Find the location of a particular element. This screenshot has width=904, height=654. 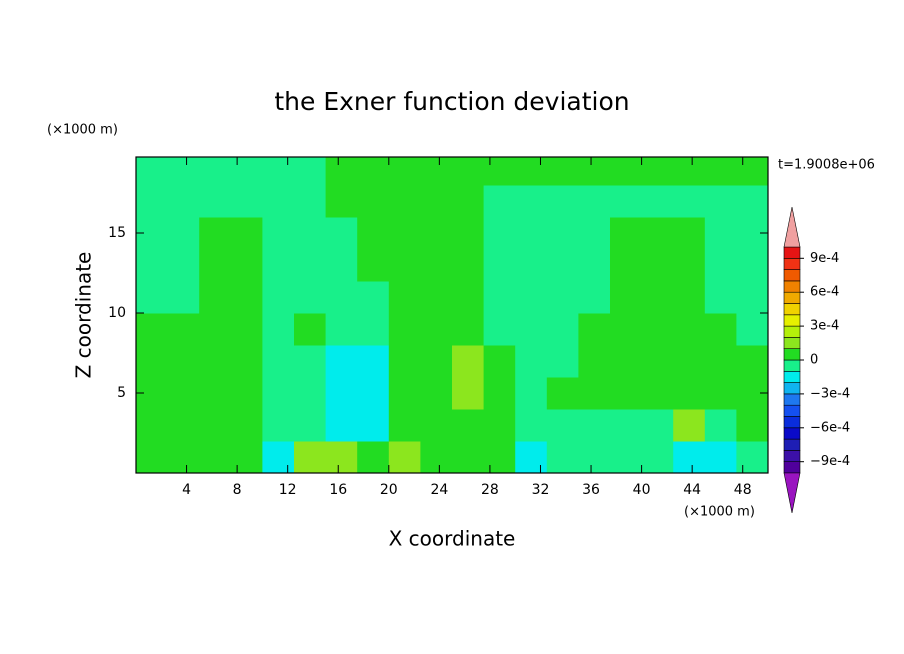

colorbar-label: −3e-4 is located at coordinates (830, 393).